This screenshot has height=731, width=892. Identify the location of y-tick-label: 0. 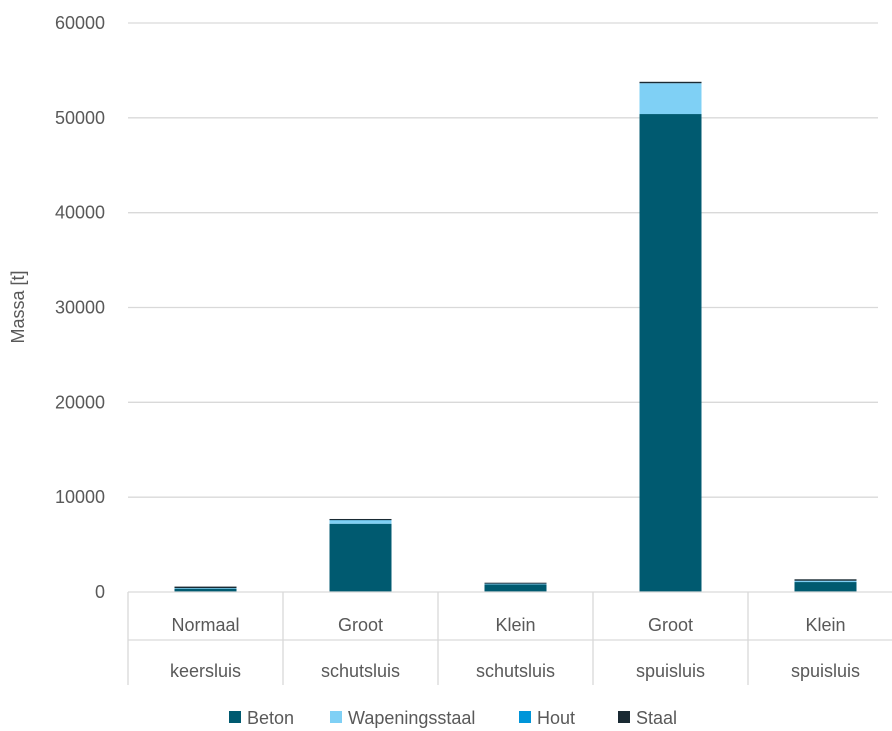
(100, 592).